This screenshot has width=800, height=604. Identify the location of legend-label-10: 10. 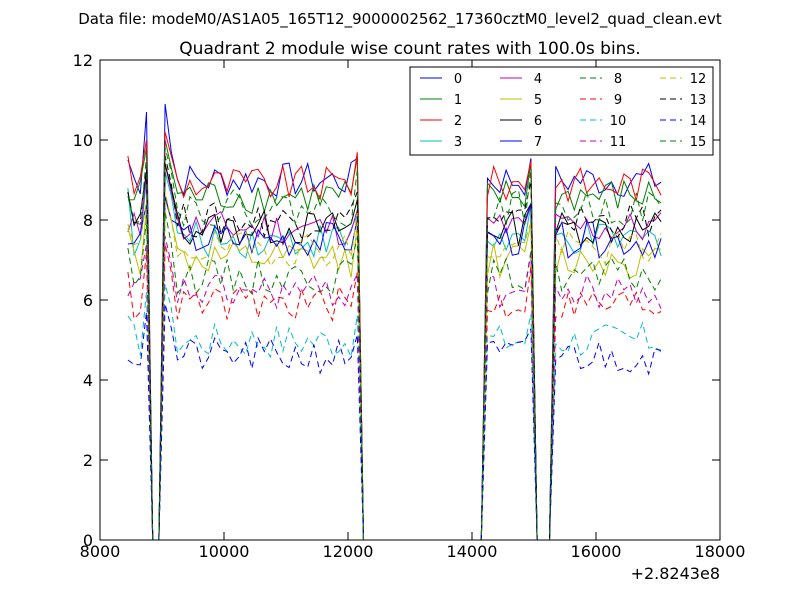
(618, 121).